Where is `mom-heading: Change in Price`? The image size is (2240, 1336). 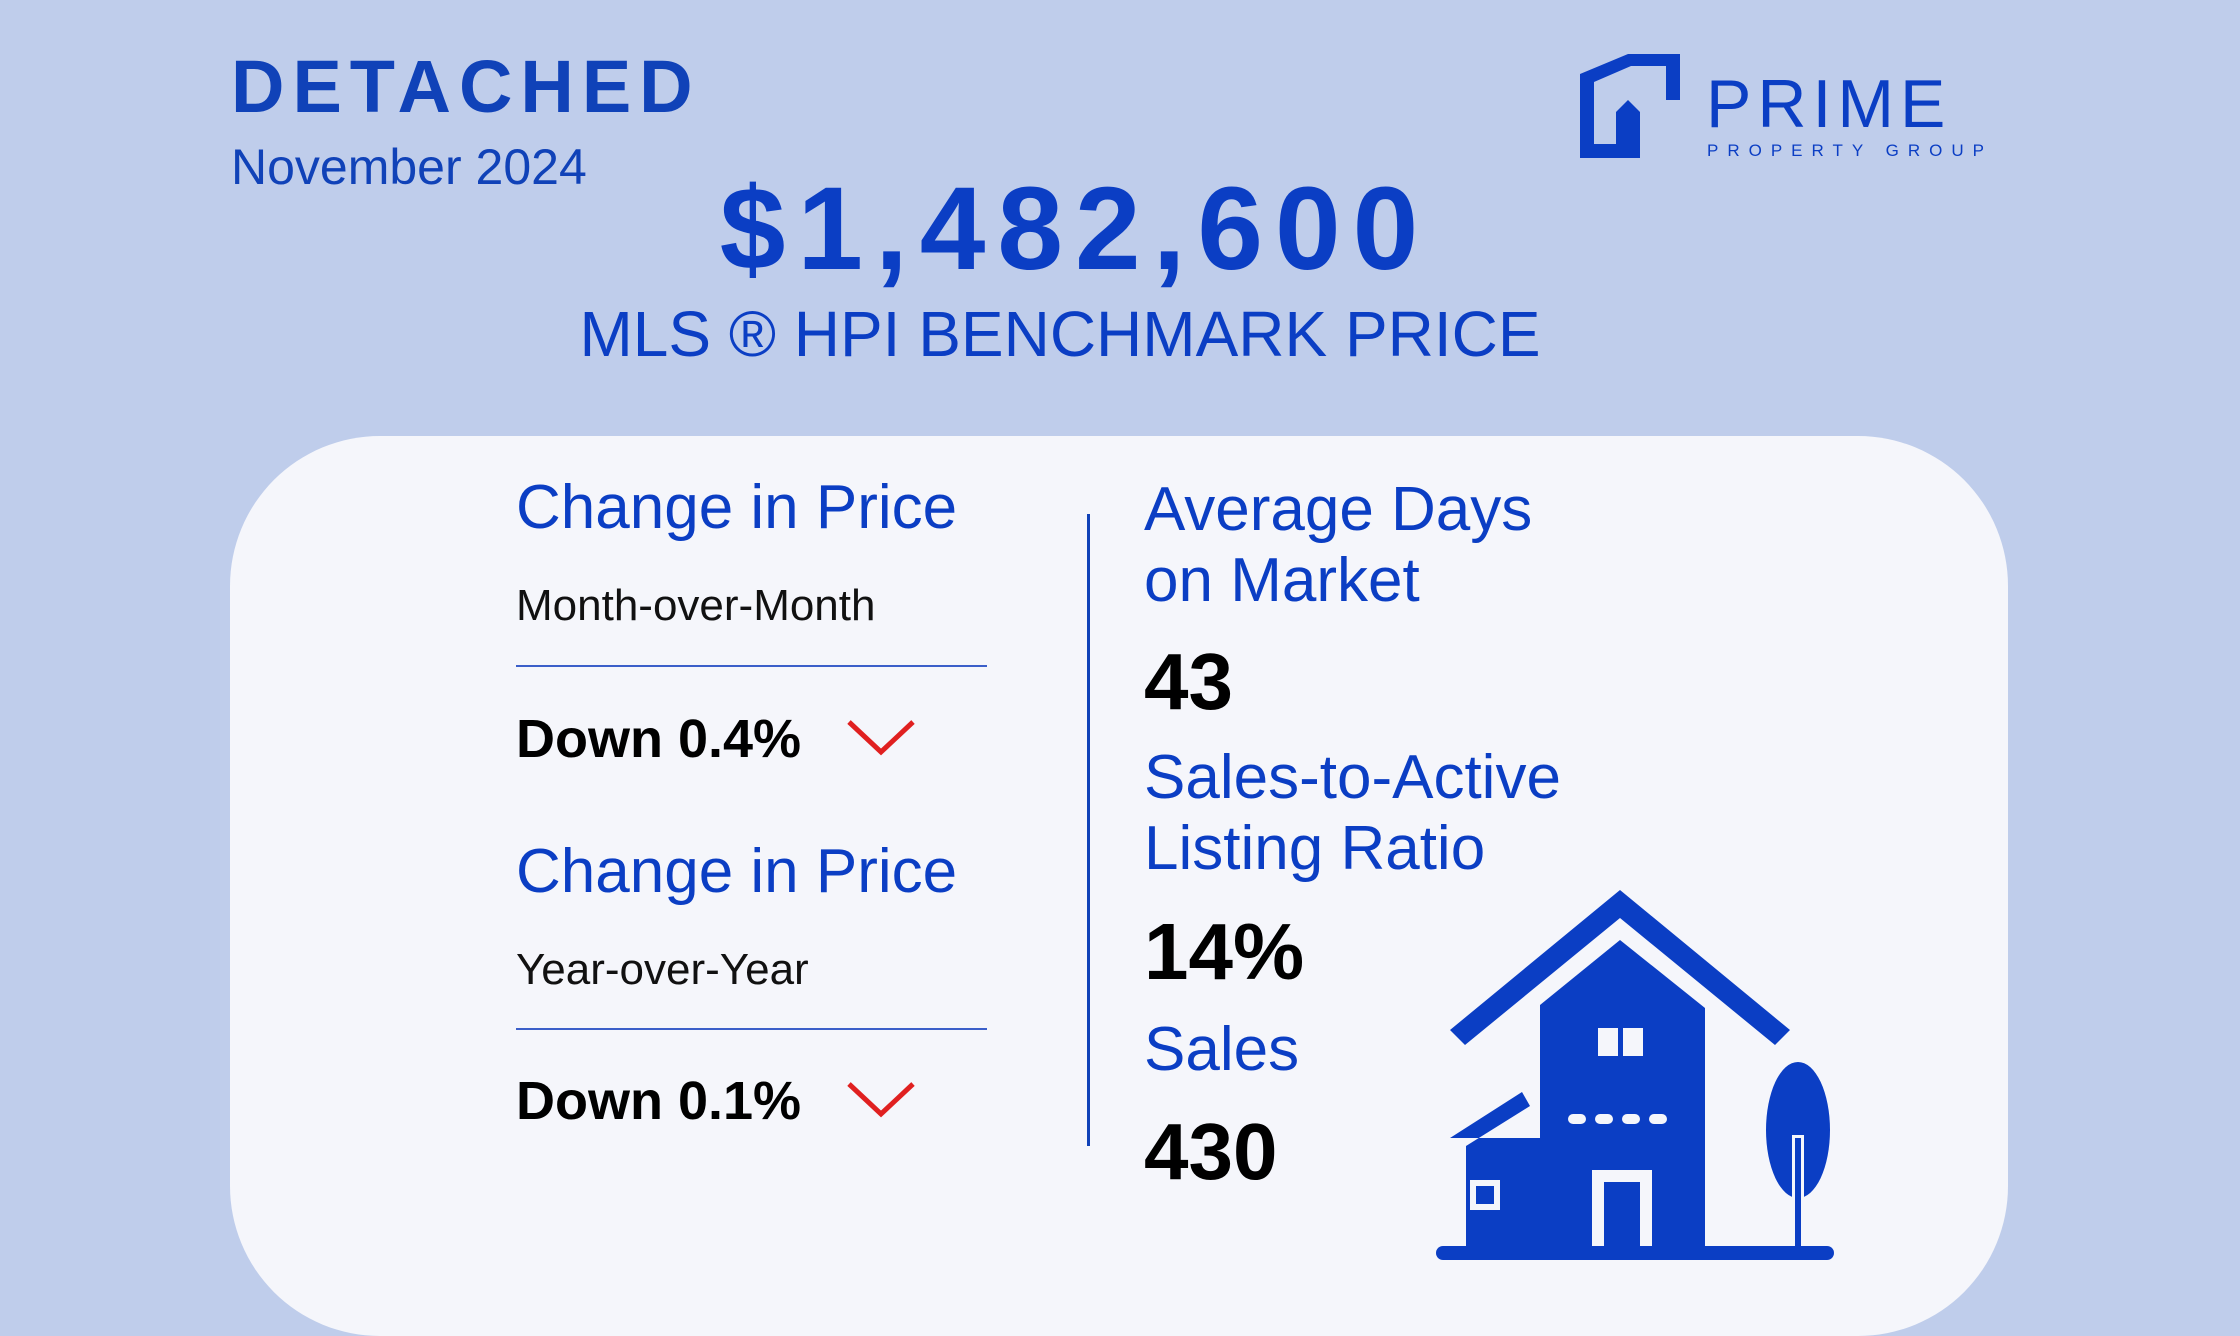 mom-heading: Change in Price is located at coordinates (737, 507).